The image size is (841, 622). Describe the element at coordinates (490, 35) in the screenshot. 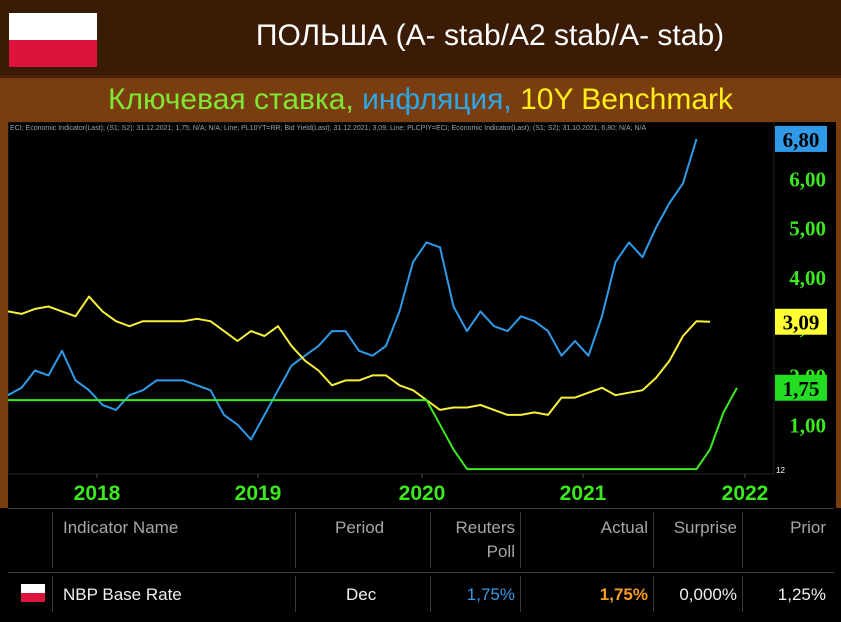

I see `page-title: ПОЛЬША (A- stab/A2 stab/A- stab)` at that location.